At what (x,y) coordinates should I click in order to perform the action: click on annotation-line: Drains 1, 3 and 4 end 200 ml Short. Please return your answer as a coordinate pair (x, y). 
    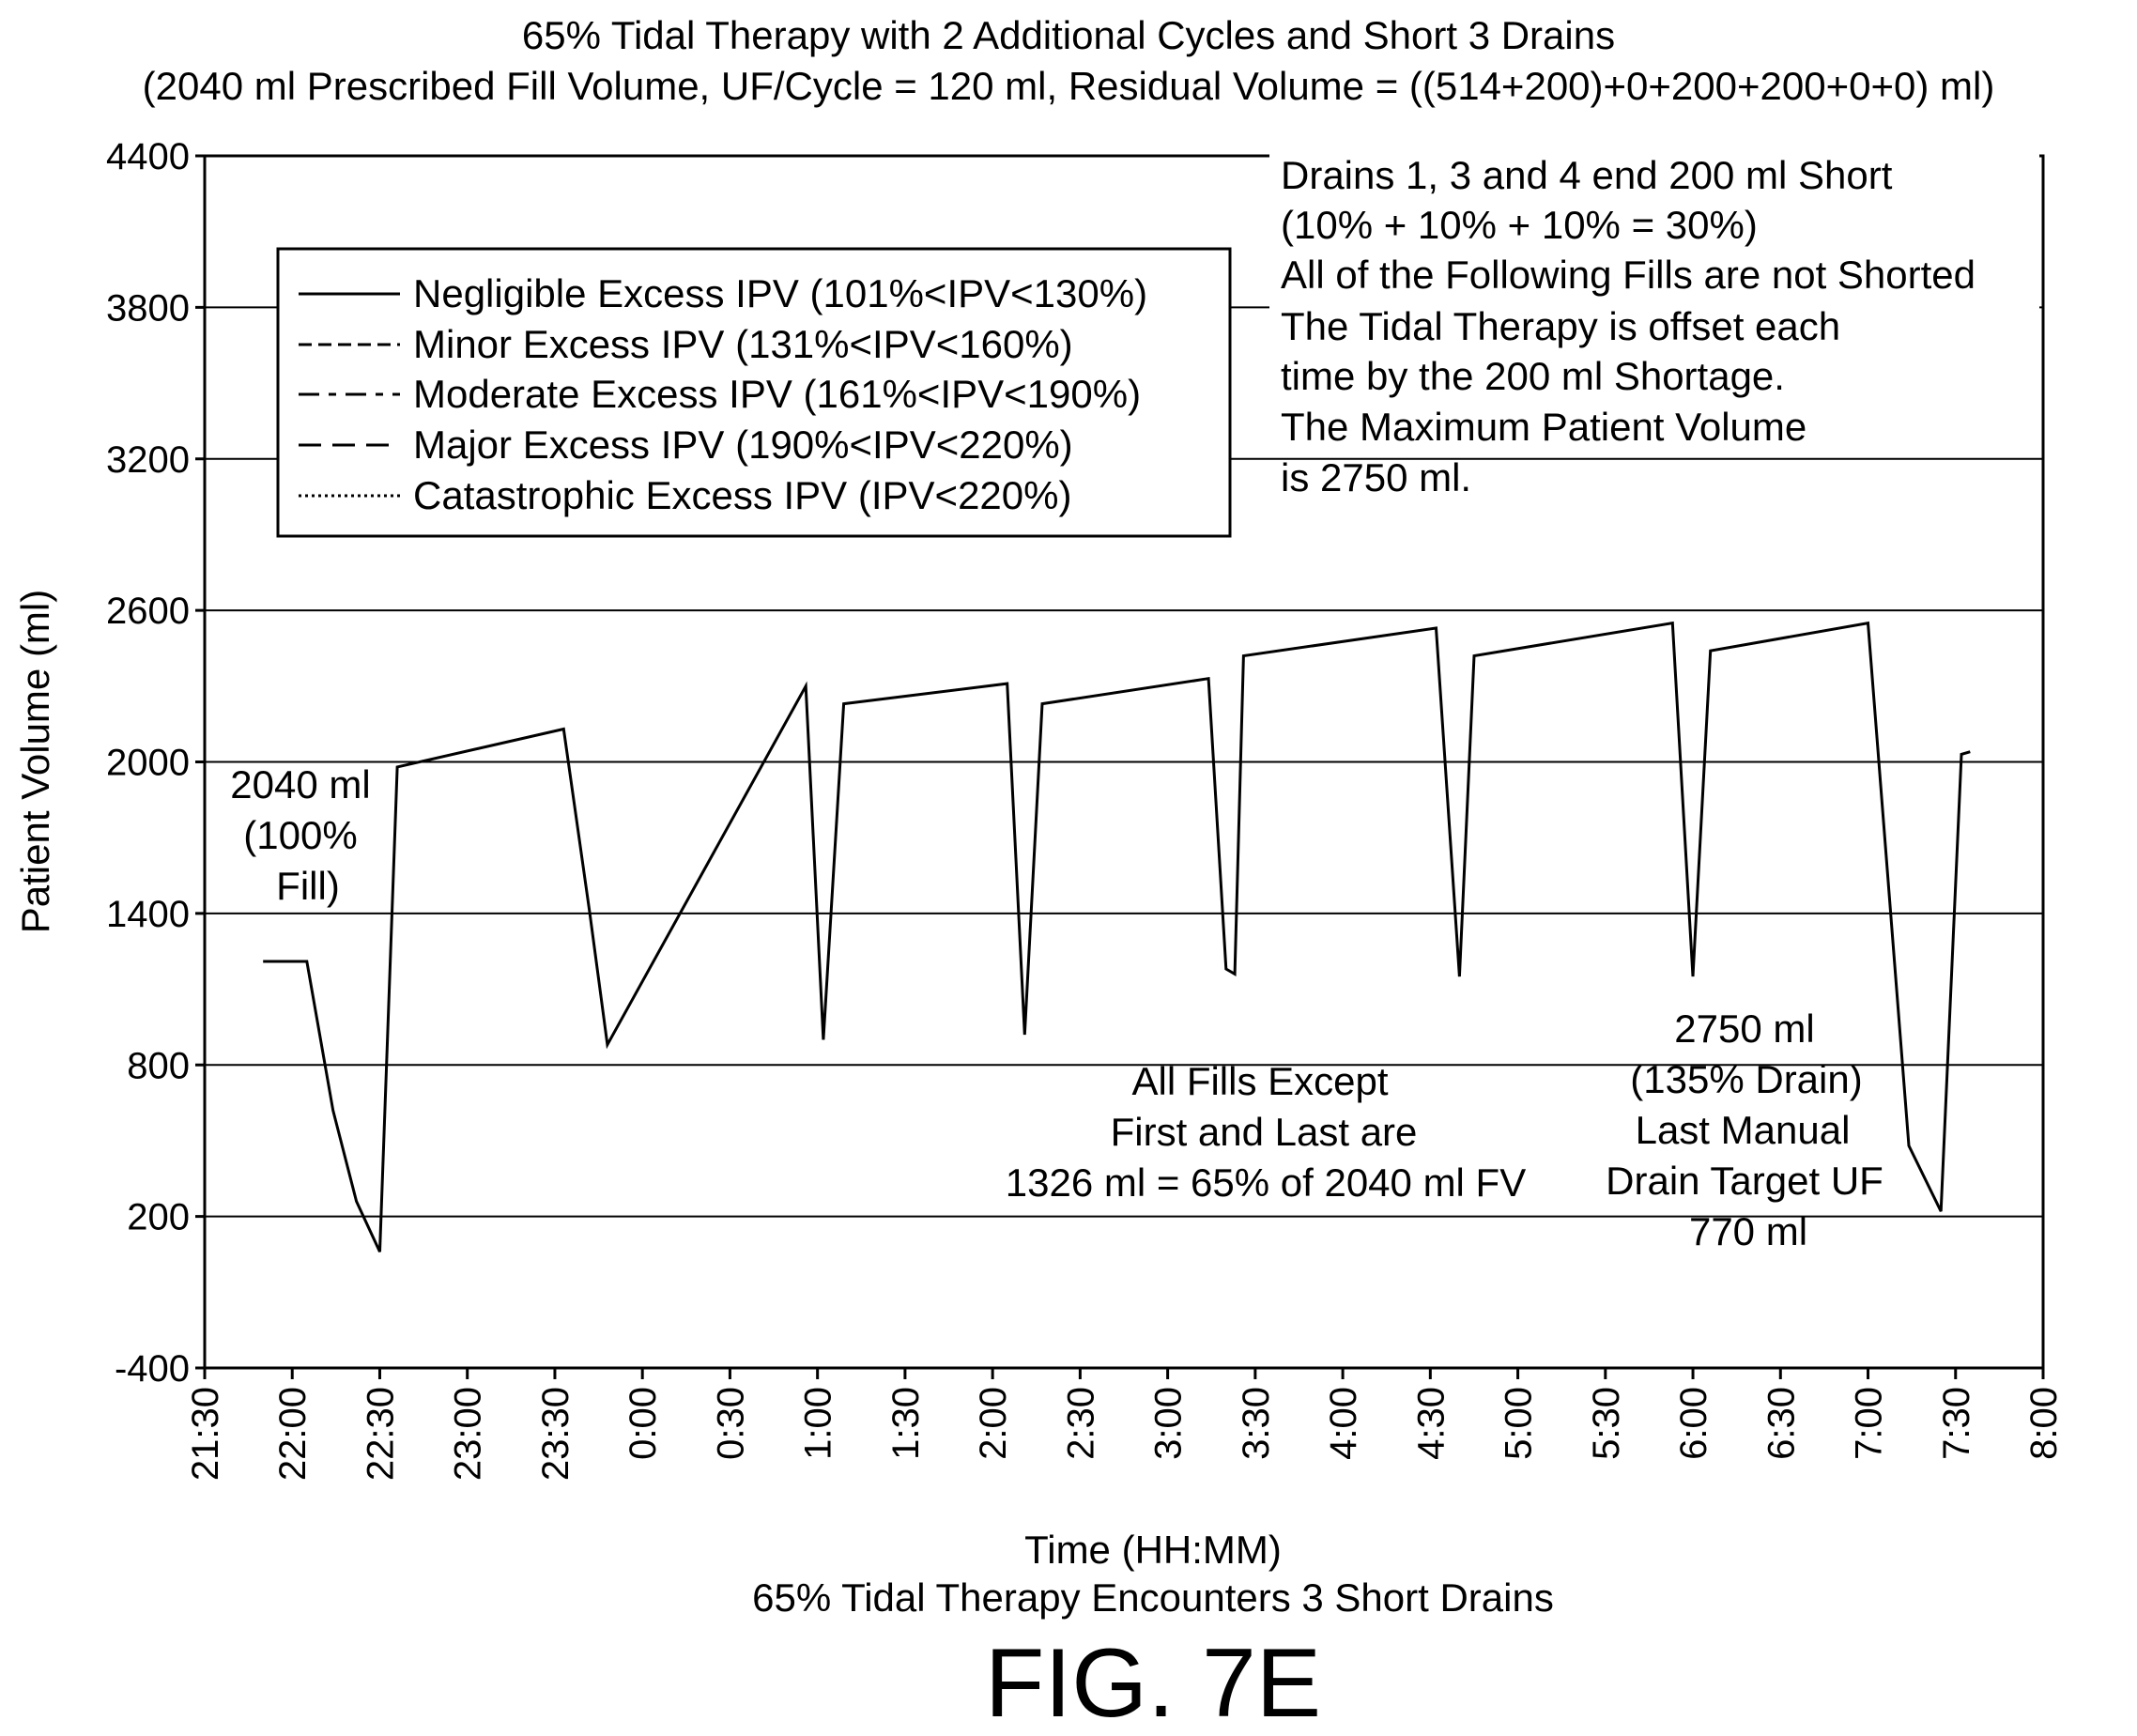
    Looking at the image, I should click on (1587, 175).